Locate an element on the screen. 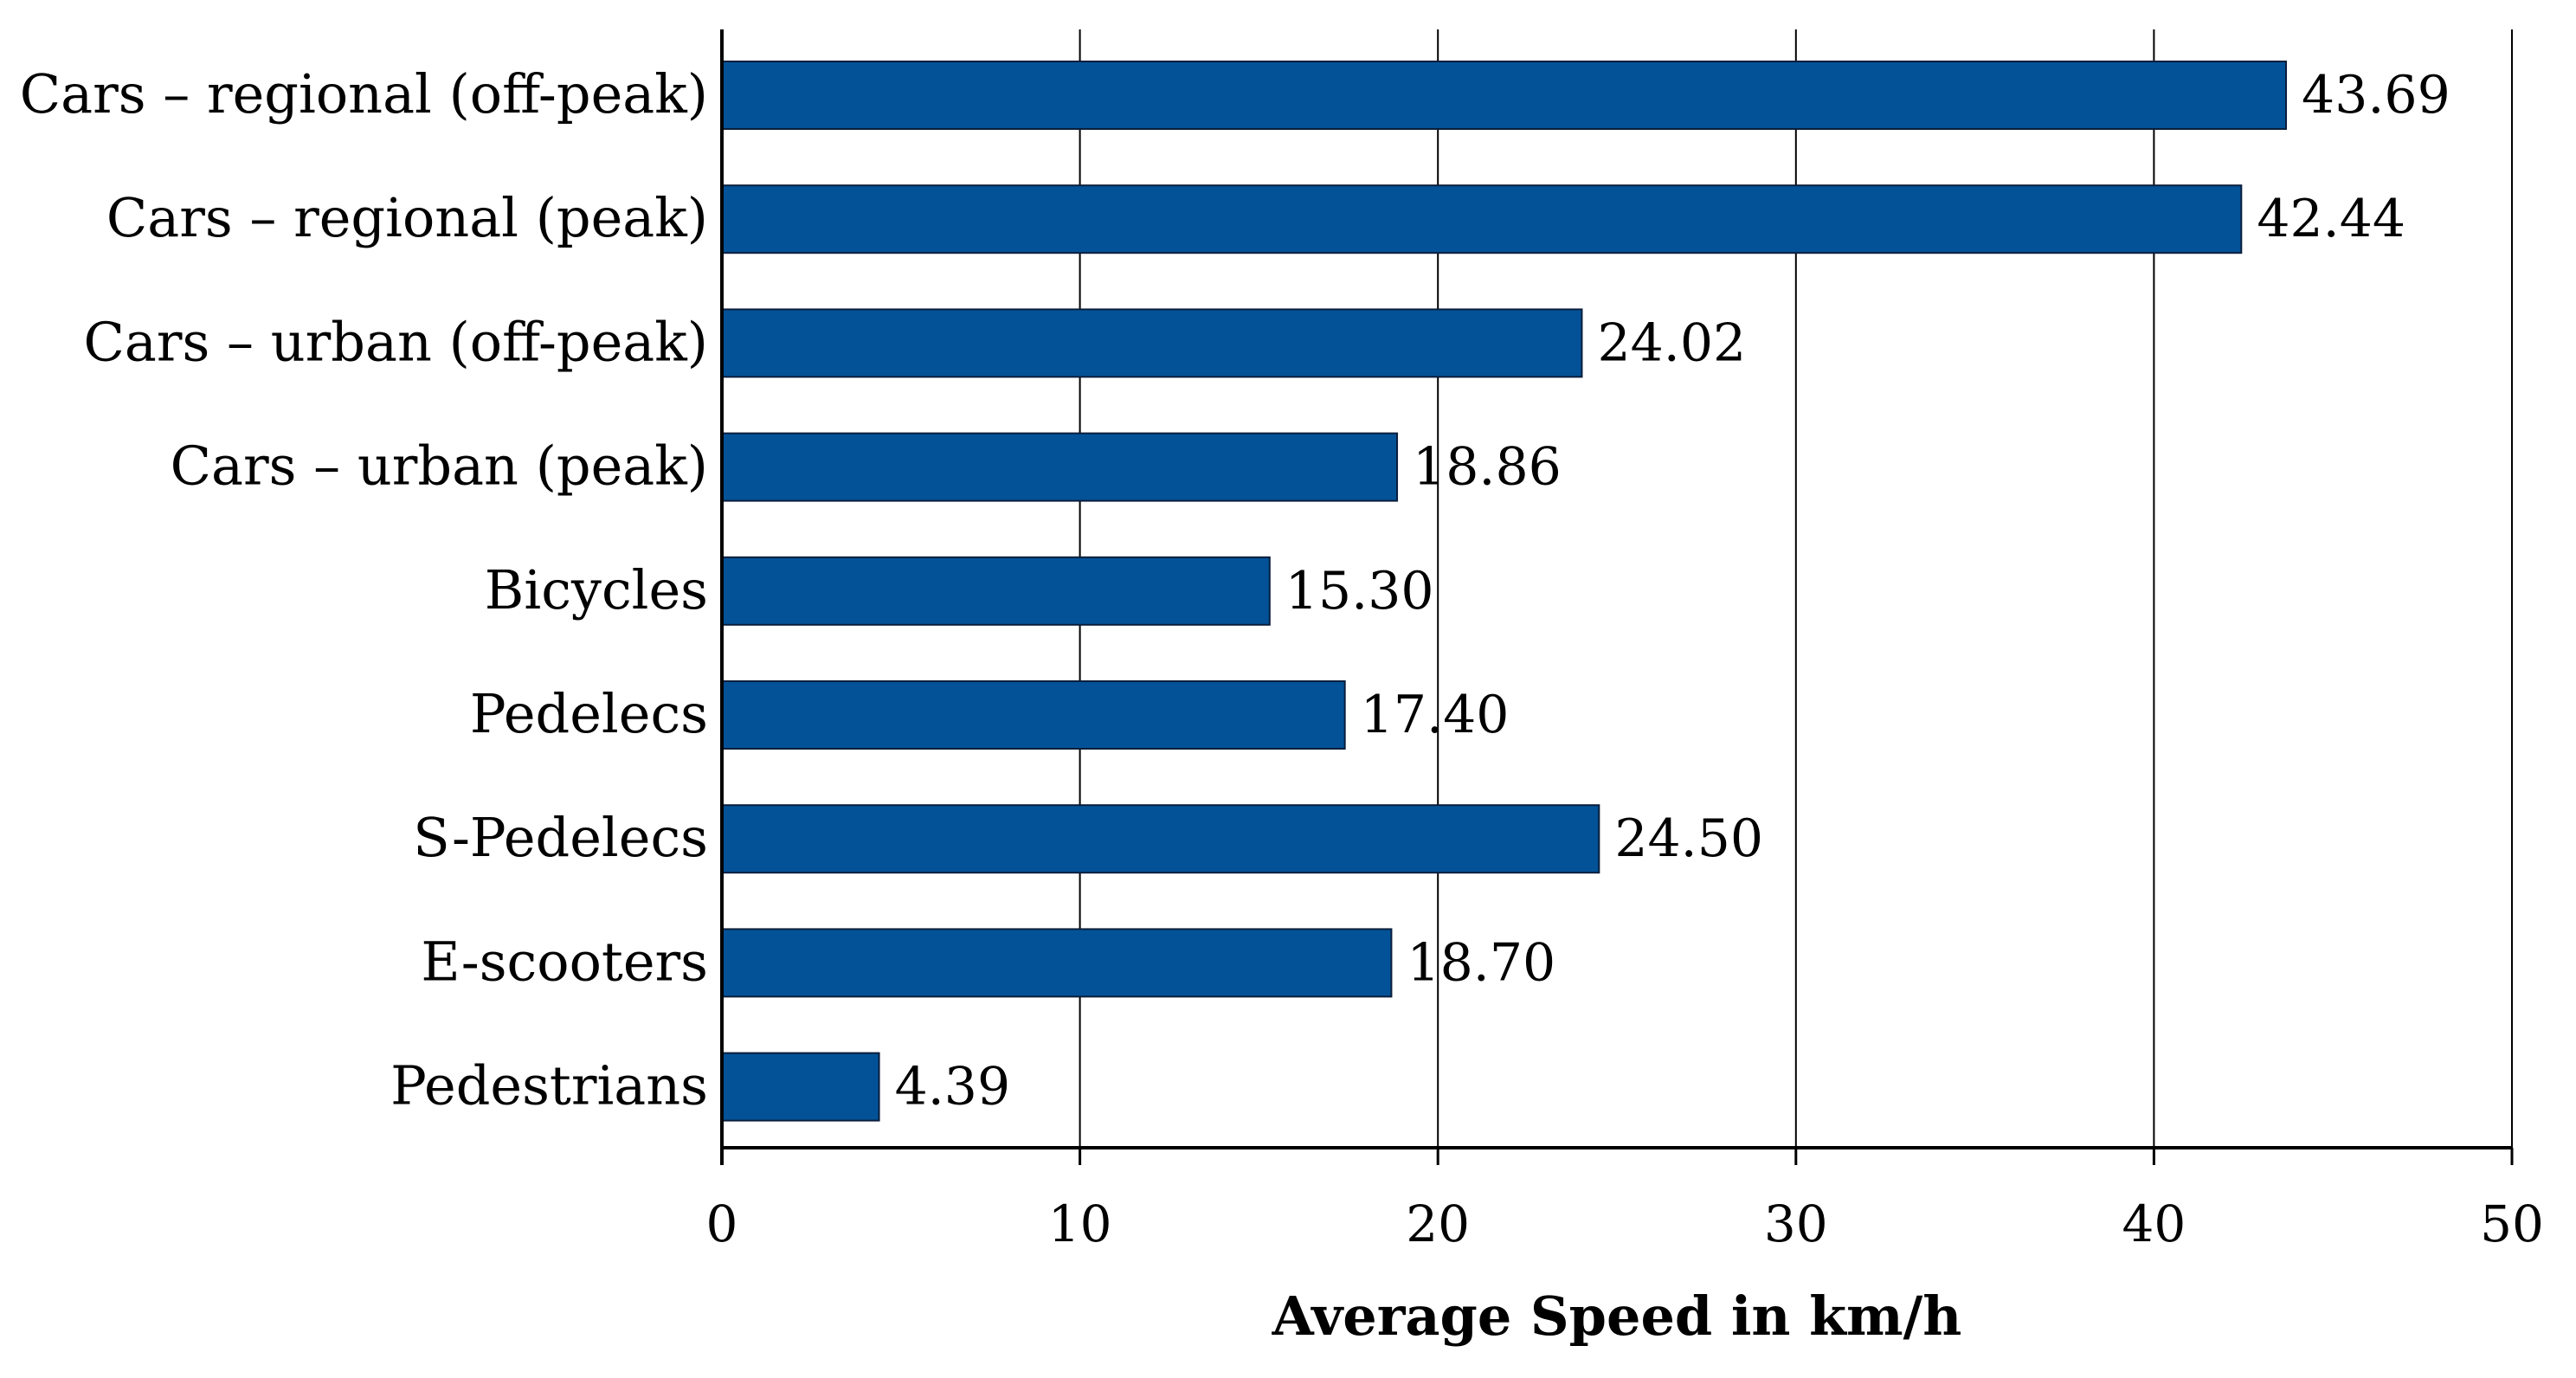 The height and width of the screenshot is (1378, 2576). category-label-3: Cars – urban (peak) is located at coordinates (439, 467).